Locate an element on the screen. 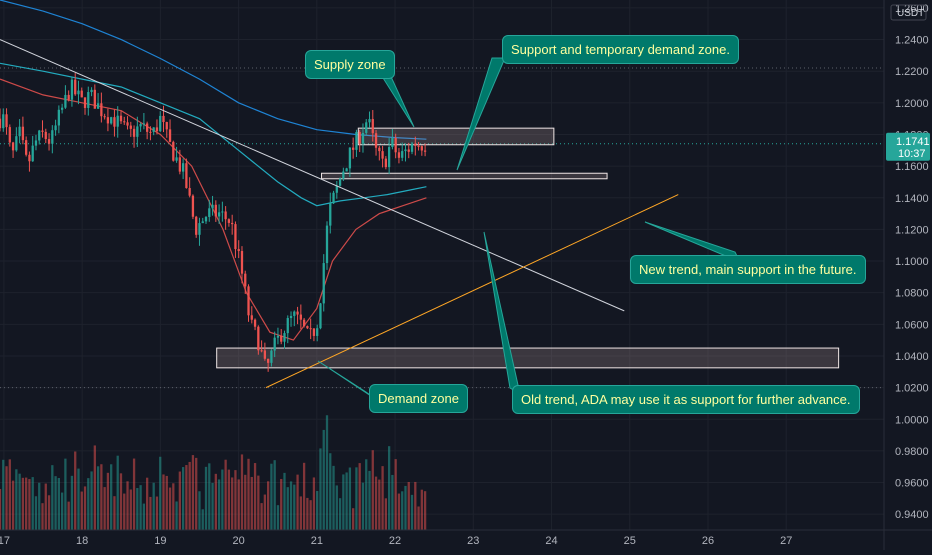 This screenshot has width=932, height=555. price-tick-label: 1.0800 is located at coordinates (912, 294).